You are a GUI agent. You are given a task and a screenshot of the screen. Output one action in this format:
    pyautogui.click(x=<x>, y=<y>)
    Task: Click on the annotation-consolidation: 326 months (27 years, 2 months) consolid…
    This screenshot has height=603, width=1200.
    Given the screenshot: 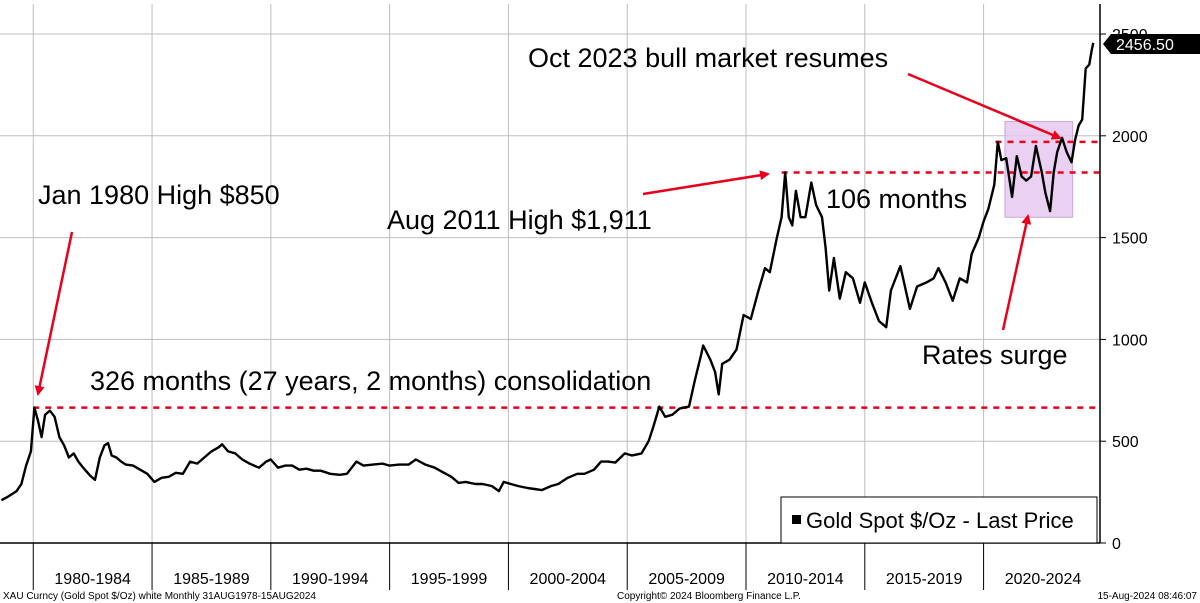 What is the action you would take?
    pyautogui.click(x=370, y=381)
    